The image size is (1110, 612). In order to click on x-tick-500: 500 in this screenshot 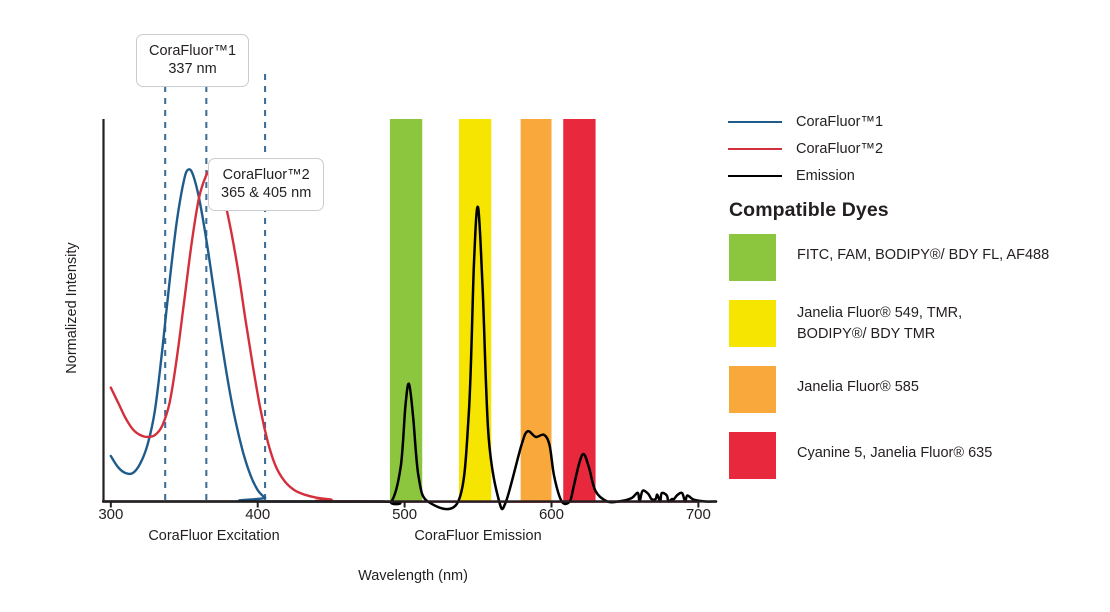, I will do `click(405, 514)`.